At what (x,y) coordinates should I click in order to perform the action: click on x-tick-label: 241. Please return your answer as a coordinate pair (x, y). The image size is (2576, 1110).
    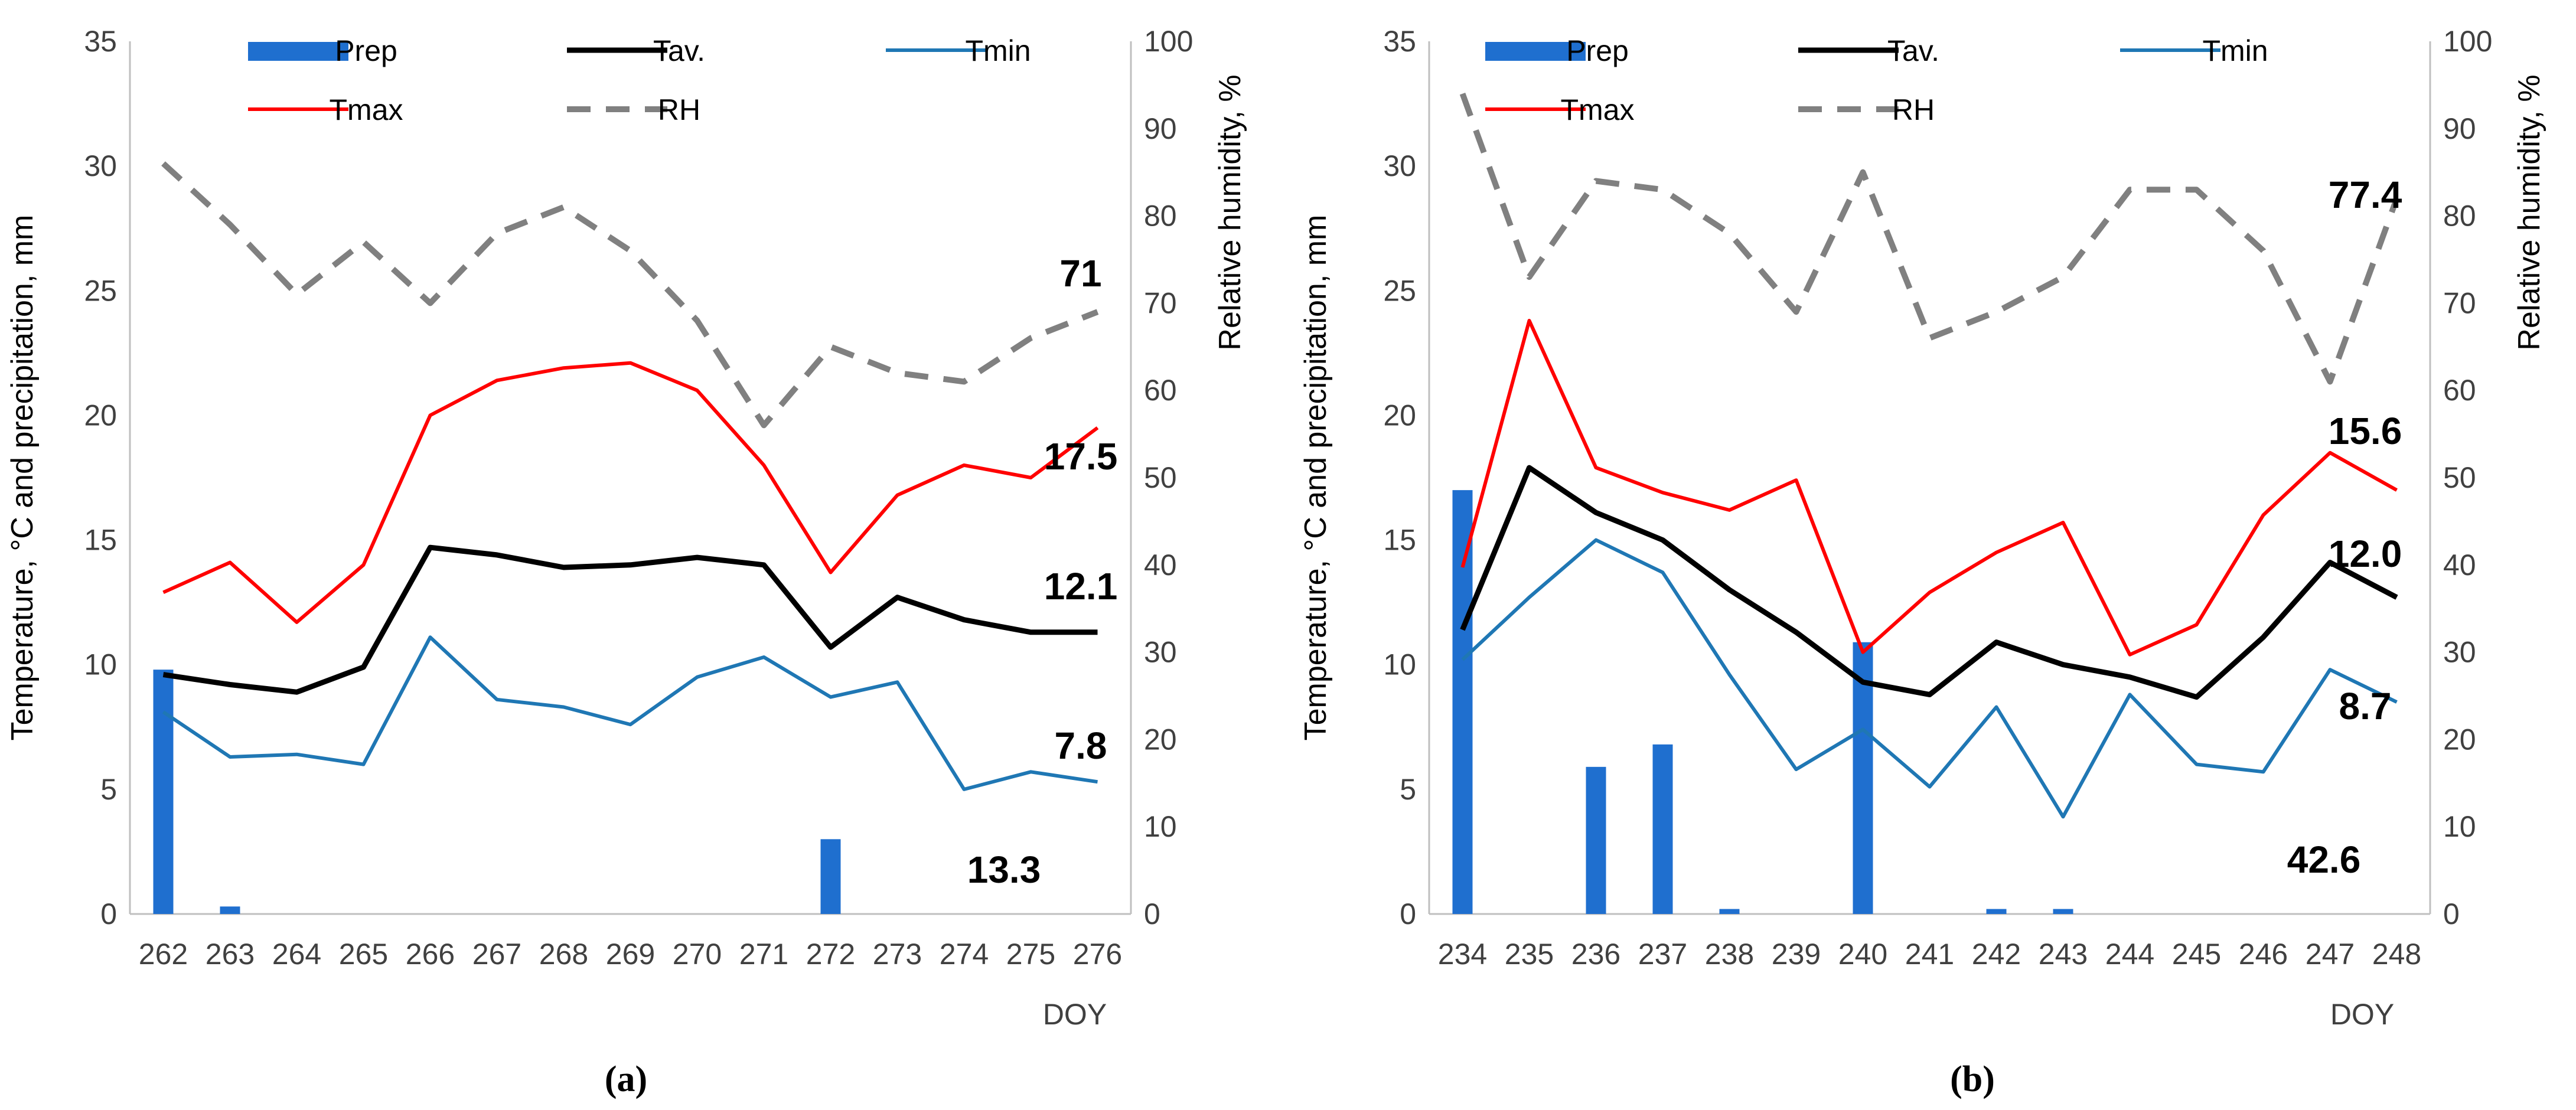
    Looking at the image, I should click on (1929, 954).